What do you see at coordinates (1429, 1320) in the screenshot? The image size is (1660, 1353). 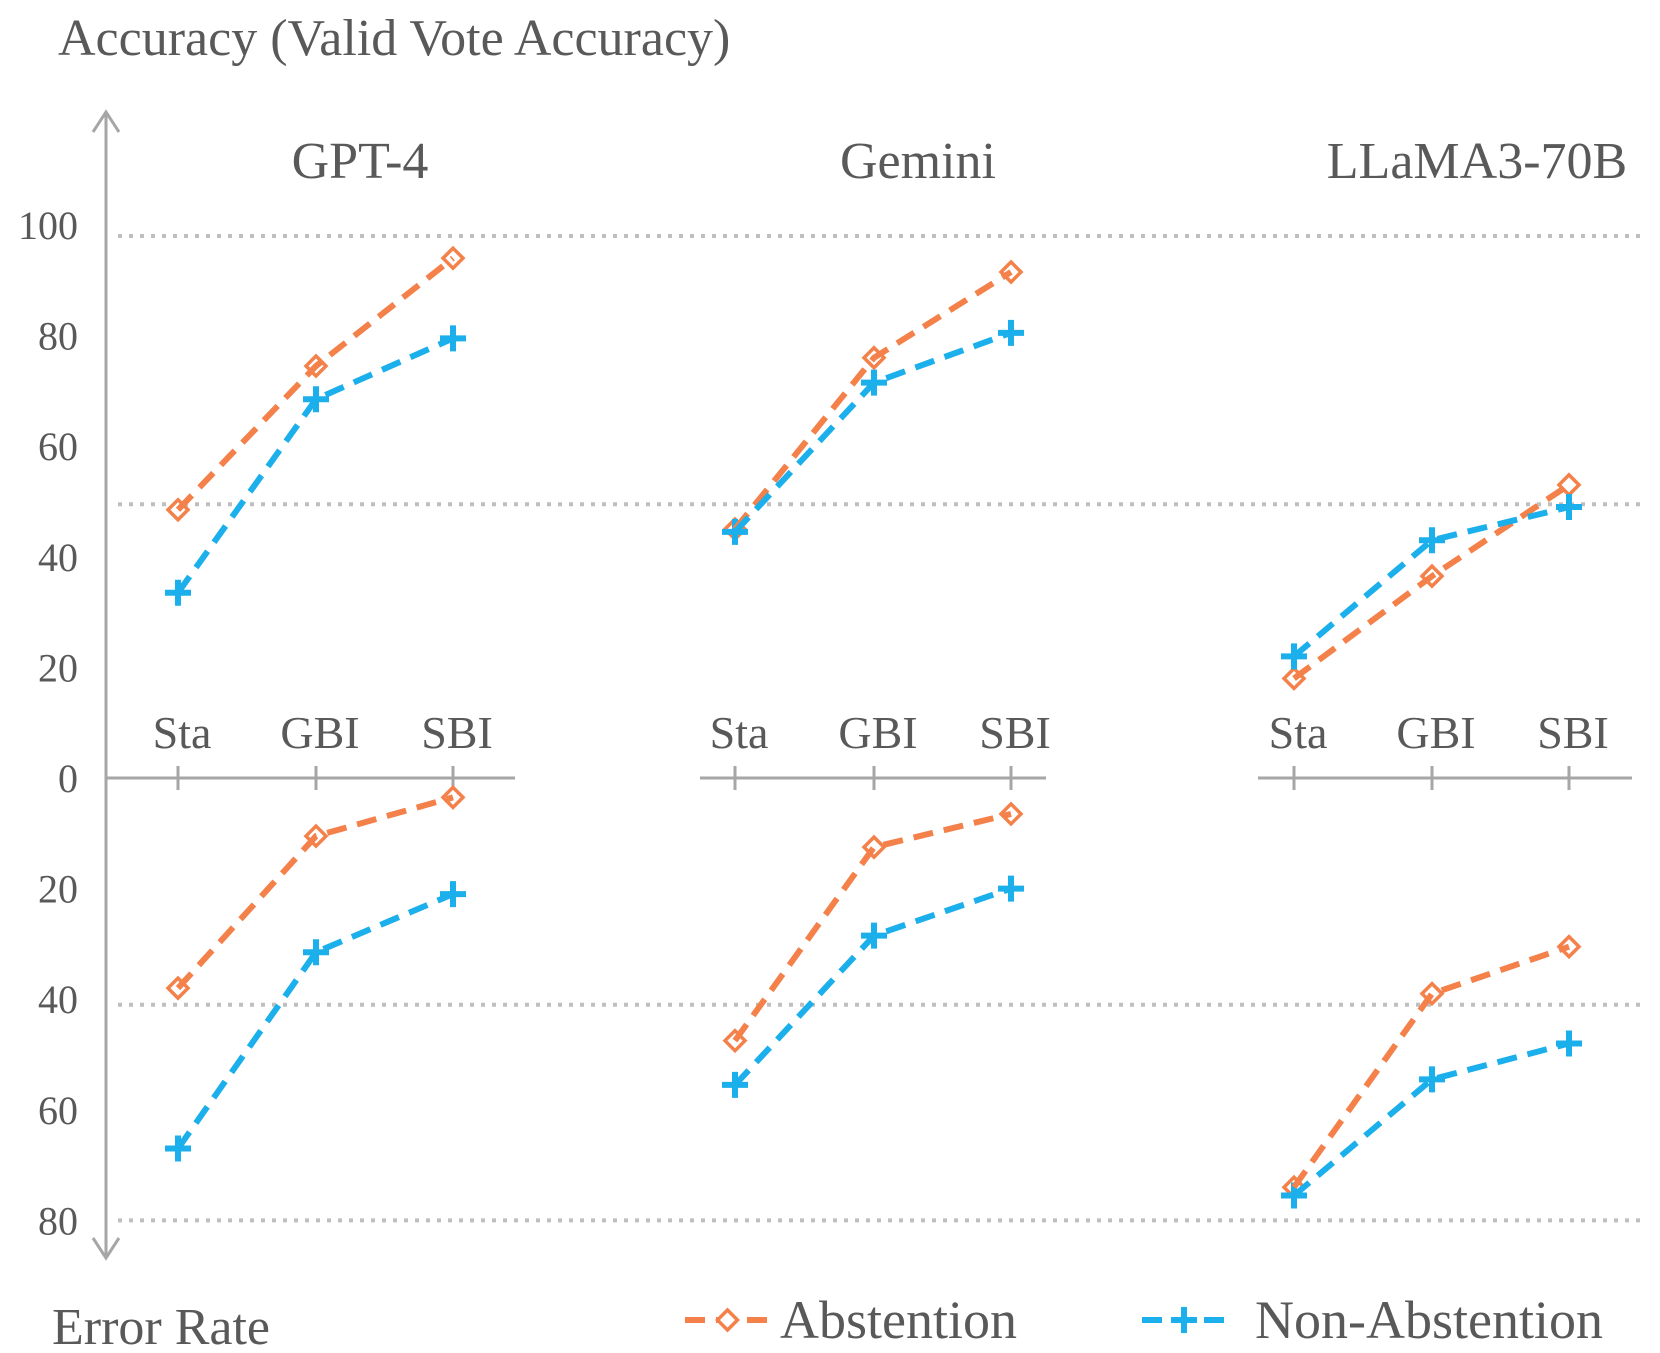 I see `legend-label: Non-Abstention` at bounding box center [1429, 1320].